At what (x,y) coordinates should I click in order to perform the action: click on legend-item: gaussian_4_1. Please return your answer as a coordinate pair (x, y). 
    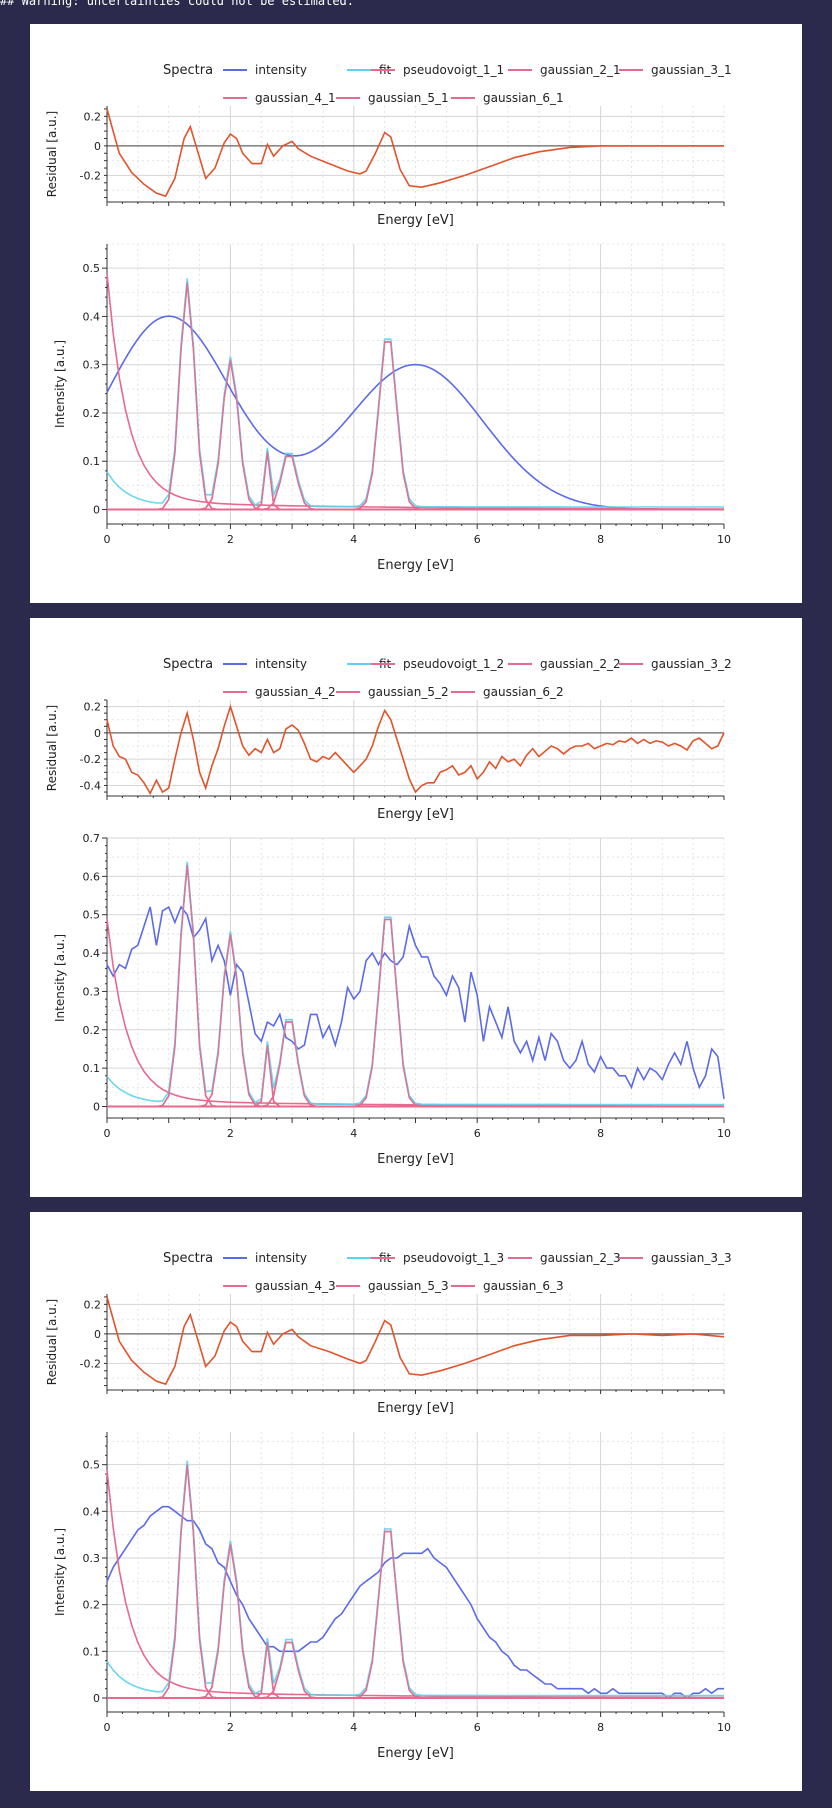
    Looking at the image, I should click on (279, 98).